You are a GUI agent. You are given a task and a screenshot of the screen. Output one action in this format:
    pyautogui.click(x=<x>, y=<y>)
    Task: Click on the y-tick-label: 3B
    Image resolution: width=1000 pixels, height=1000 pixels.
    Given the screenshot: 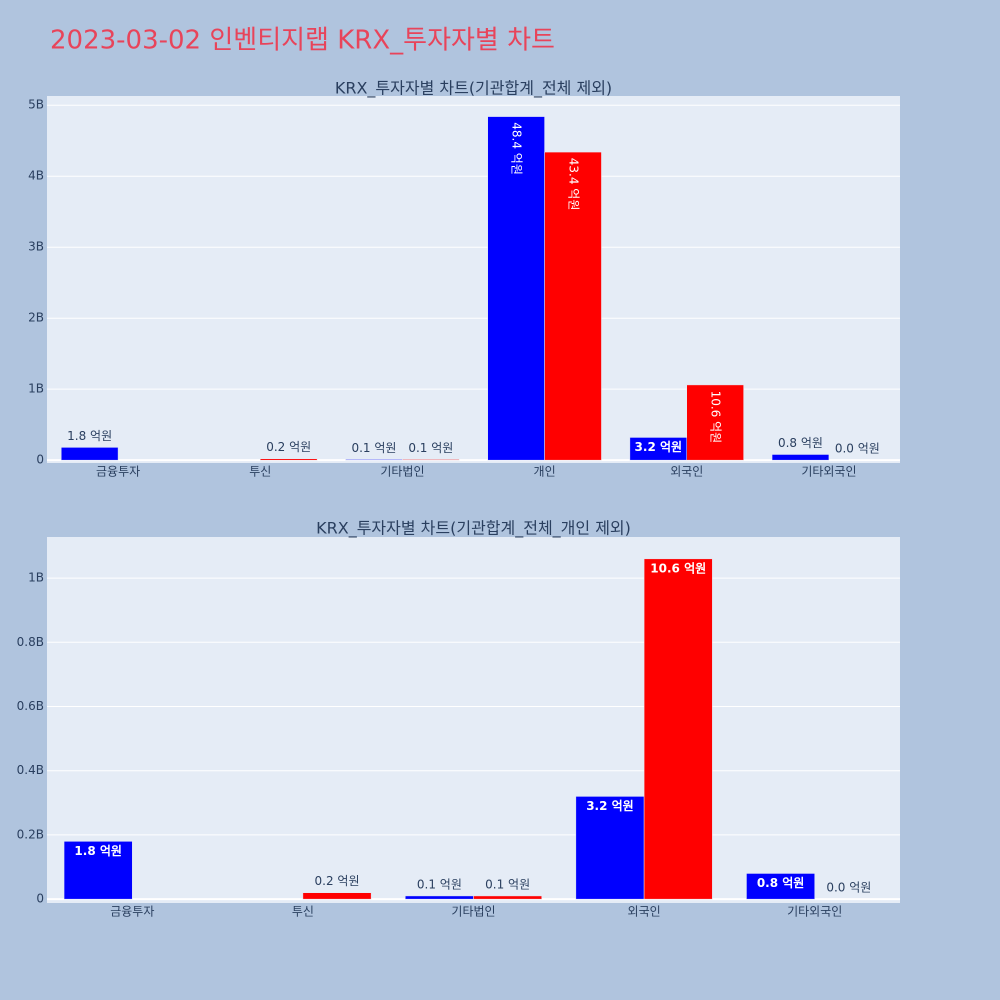 What is the action you would take?
    pyautogui.click(x=36, y=247)
    